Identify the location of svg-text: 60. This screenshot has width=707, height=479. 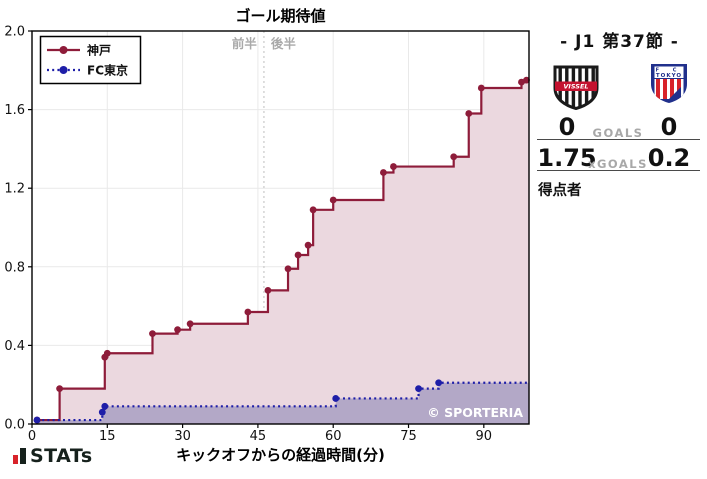
(333, 436).